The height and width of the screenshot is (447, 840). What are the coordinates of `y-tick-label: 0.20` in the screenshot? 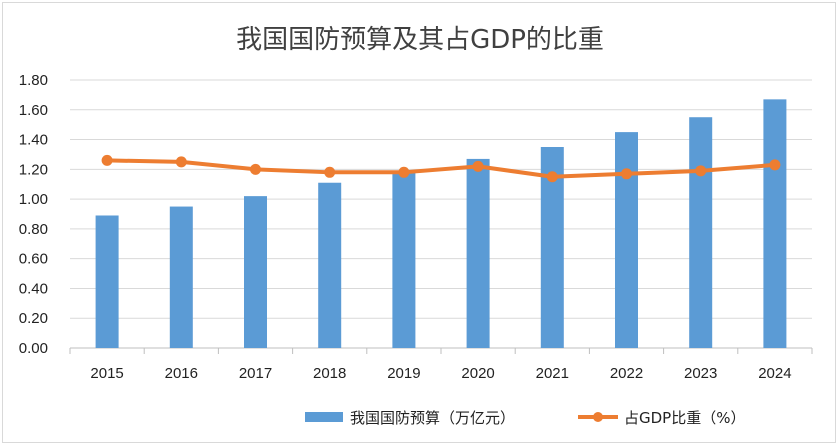 It's located at (33, 318).